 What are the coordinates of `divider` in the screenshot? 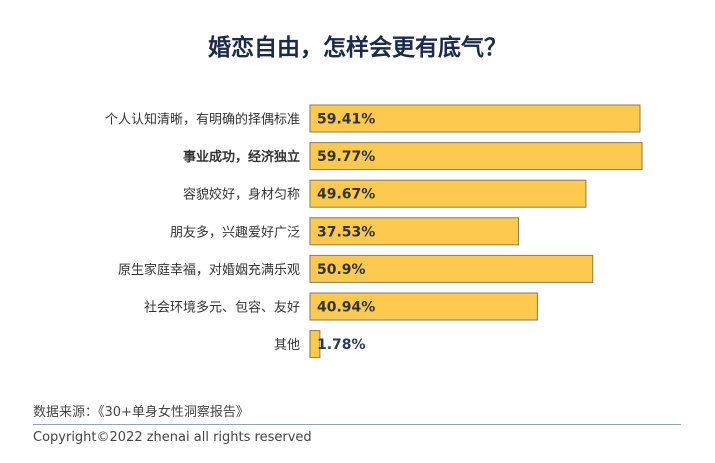 It's located at (357, 424).